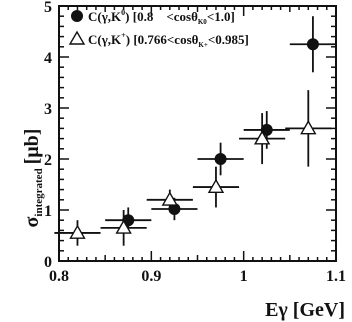 The height and width of the screenshot is (322, 352). What do you see at coordinates (48, 160) in the screenshot?
I see `y-tick-label: 2` at bounding box center [48, 160].